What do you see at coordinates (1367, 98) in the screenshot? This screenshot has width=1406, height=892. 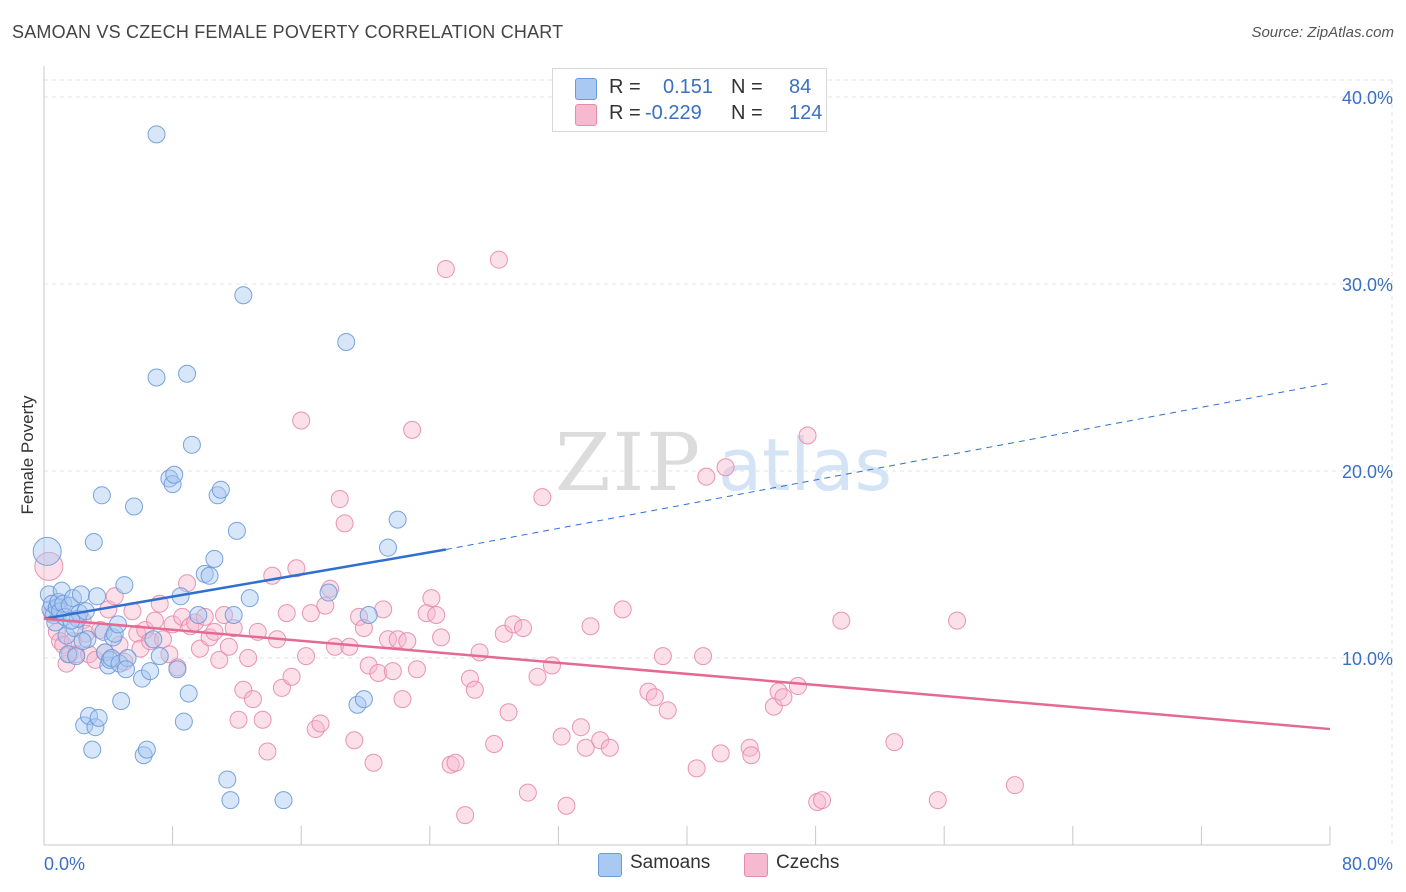 I see `y-tick-label: 40.0%` at bounding box center [1367, 98].